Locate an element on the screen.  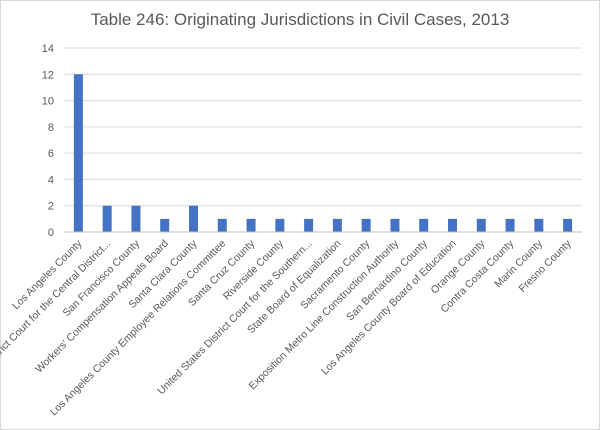
y-tick-label: 4 is located at coordinates (51, 180).